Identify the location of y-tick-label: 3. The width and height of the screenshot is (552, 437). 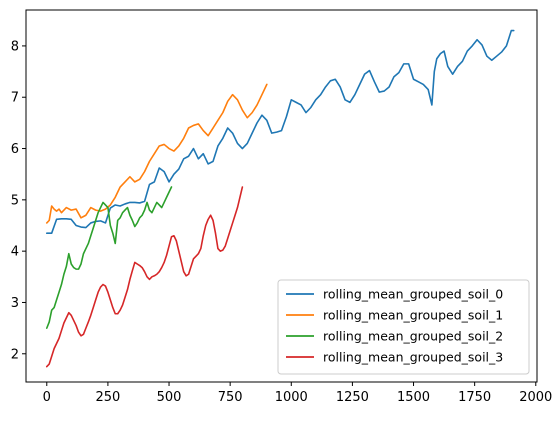
(15, 303).